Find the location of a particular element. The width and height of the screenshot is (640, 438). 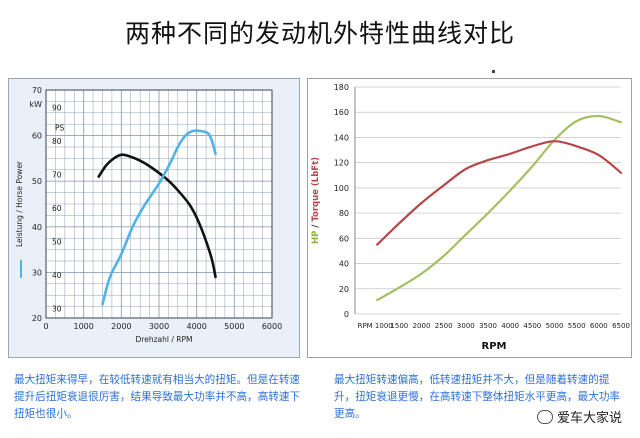

left-kw-tick-label: 60 is located at coordinates (37, 136).